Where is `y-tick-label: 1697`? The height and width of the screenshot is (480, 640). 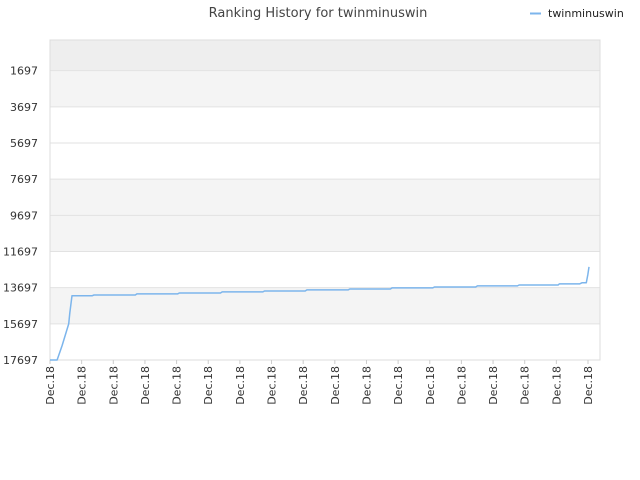 y-tick-label: 1697 is located at coordinates (24, 71).